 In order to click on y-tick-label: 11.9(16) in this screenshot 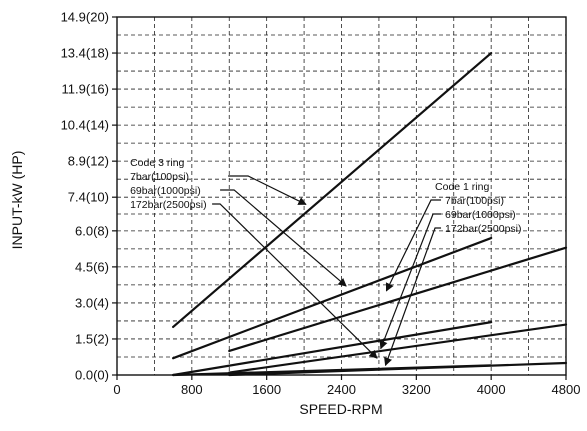, I will do `click(85, 89)`.